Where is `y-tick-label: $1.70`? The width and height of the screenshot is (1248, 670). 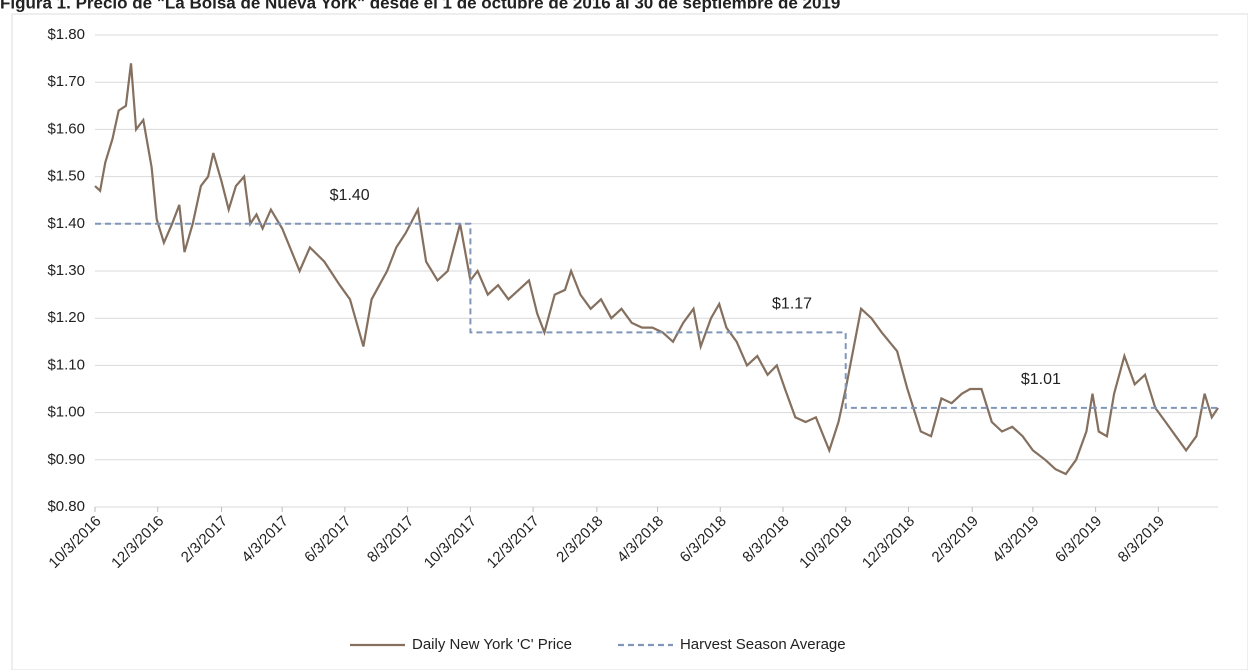 y-tick-label: $1.70 is located at coordinates (66, 81).